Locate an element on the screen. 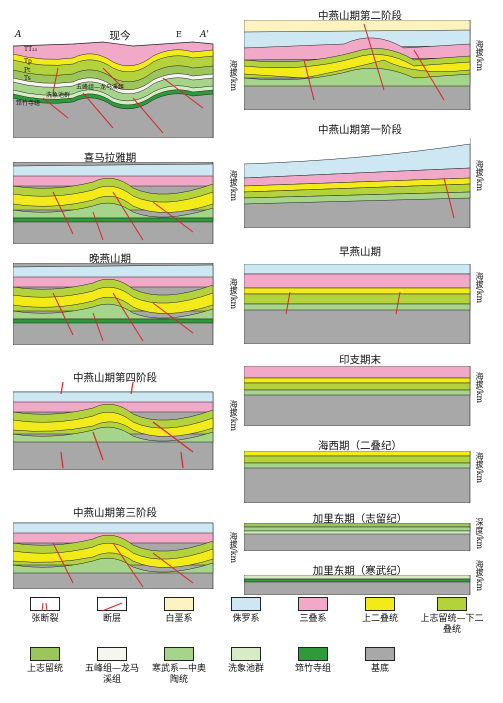  legend-label: 寒武系—中奥陶统 is located at coordinates (178, 674).